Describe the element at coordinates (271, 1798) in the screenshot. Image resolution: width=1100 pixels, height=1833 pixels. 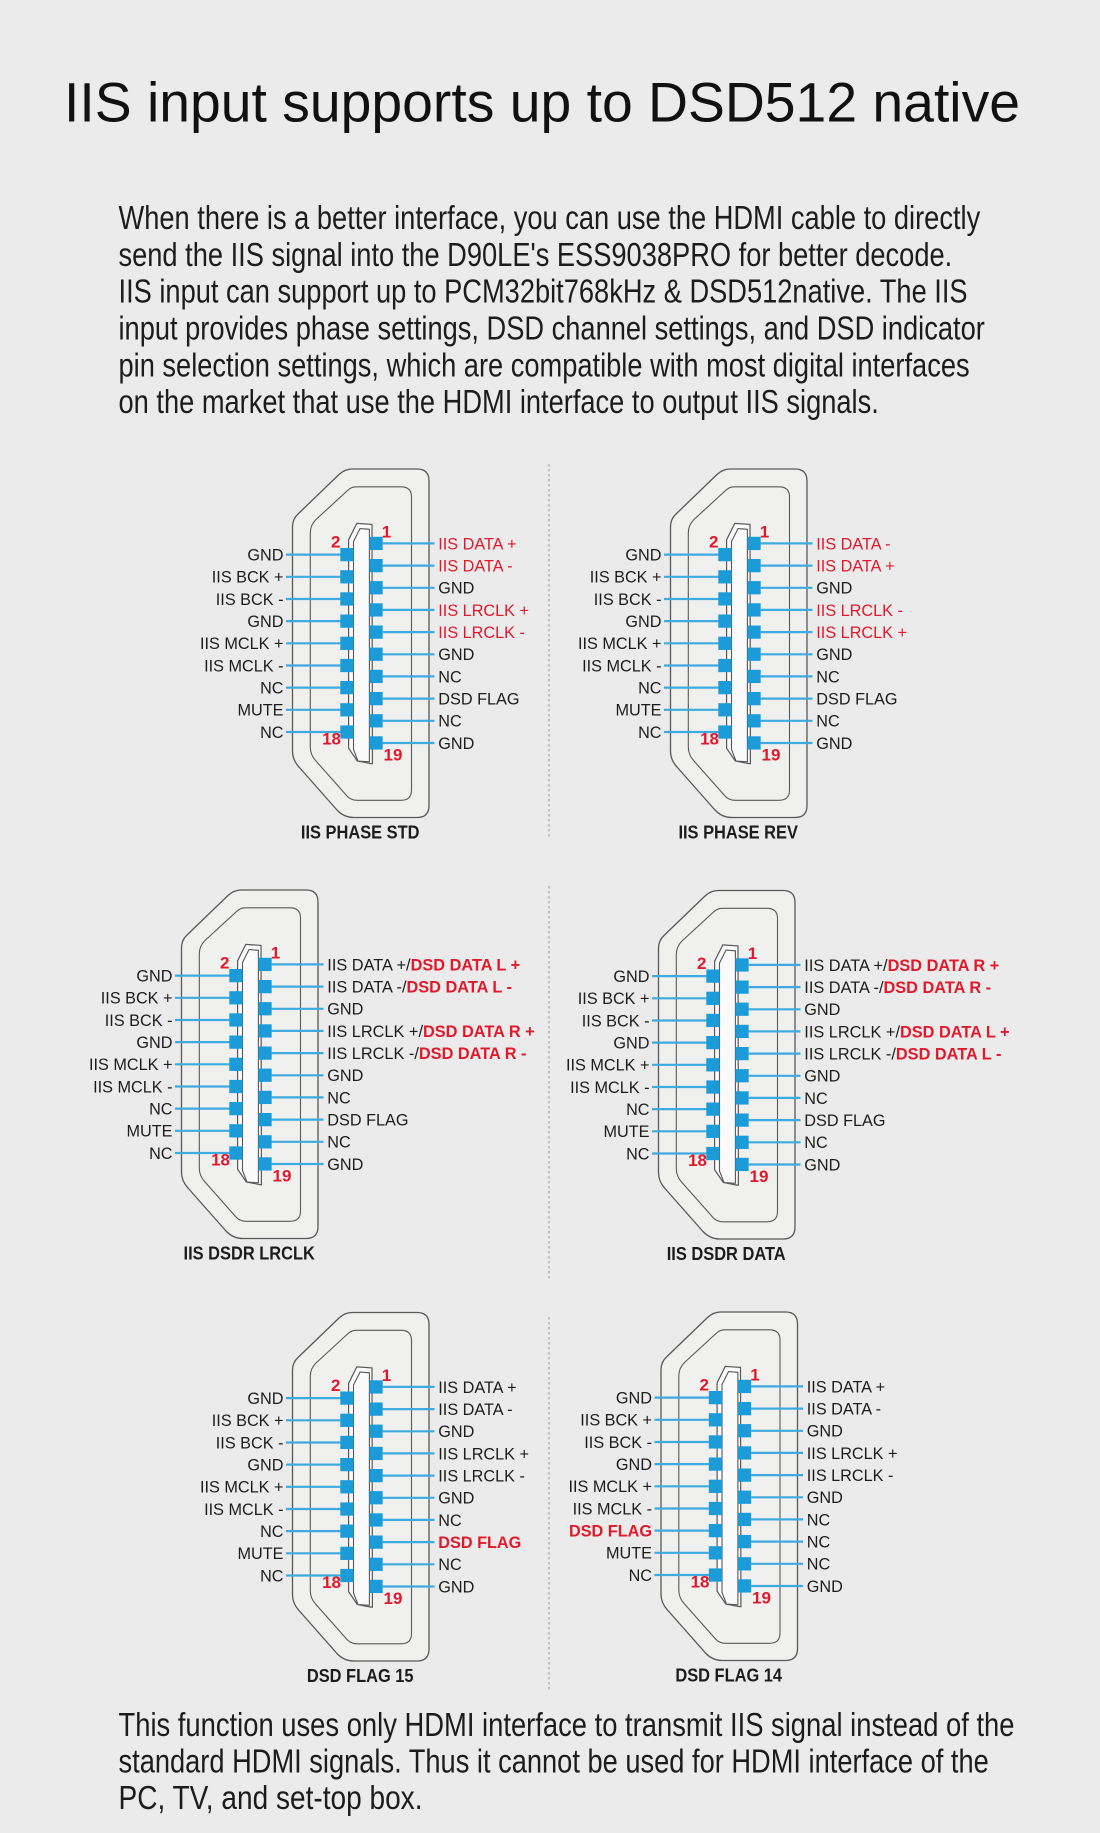
I see `svg-text: PC, TV, and set-top box.` at that location.